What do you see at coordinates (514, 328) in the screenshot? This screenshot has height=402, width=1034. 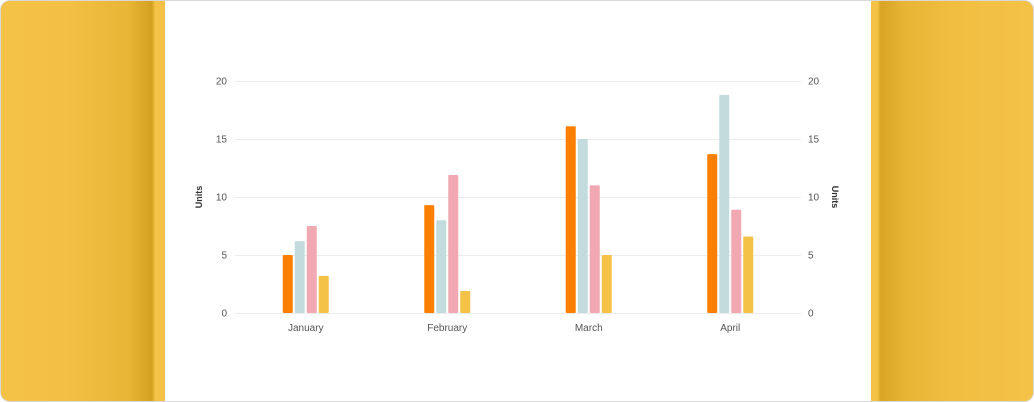 I see `x-axis-ticks: January February March April` at bounding box center [514, 328].